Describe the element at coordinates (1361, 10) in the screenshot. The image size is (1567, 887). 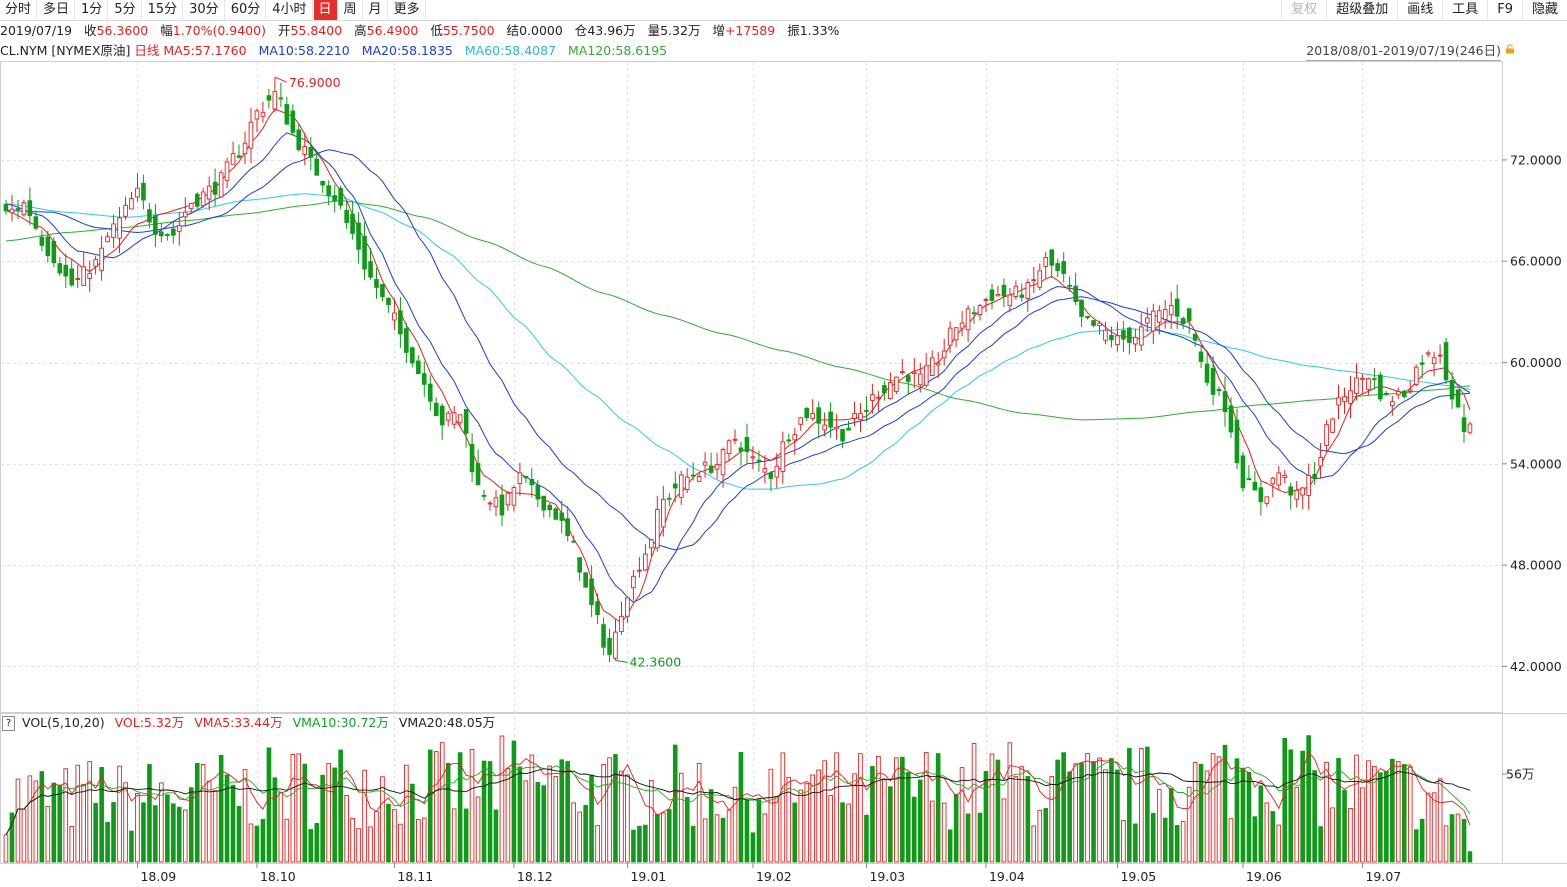
I see `tool-button-1: 超级叠加` at that location.